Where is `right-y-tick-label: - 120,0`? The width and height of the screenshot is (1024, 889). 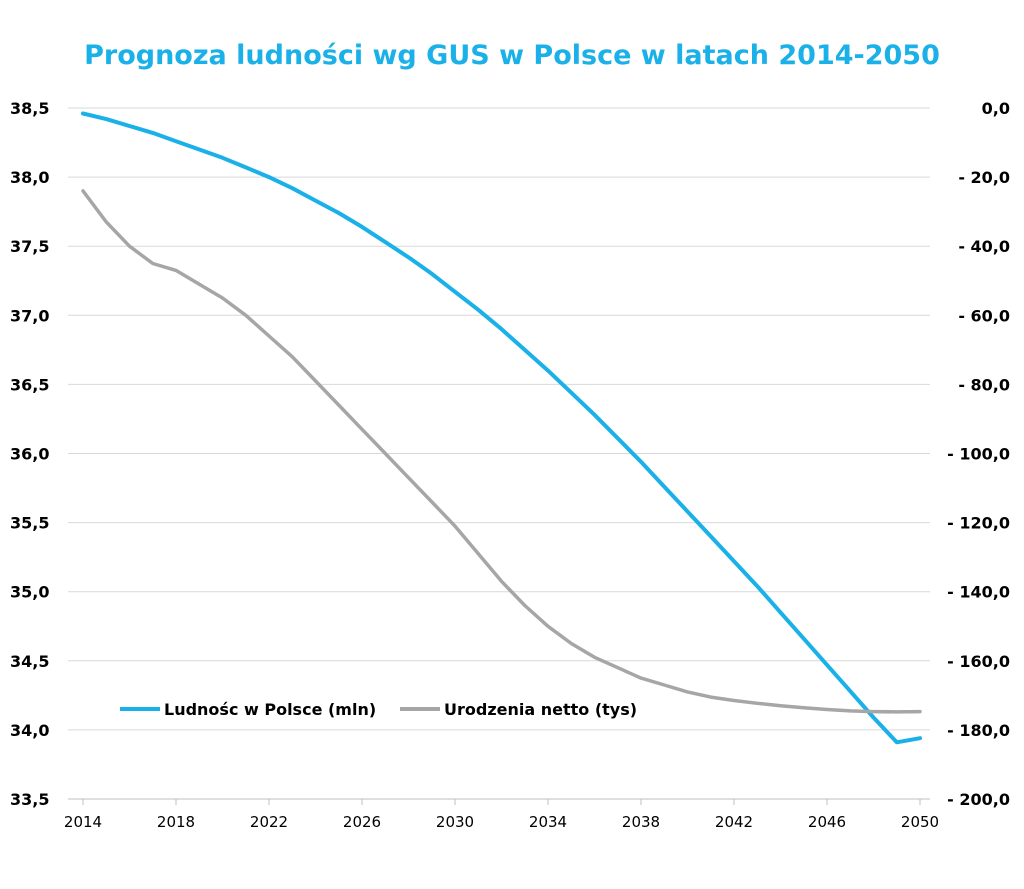
right-y-tick-label: - 120,0 is located at coordinates (978, 523).